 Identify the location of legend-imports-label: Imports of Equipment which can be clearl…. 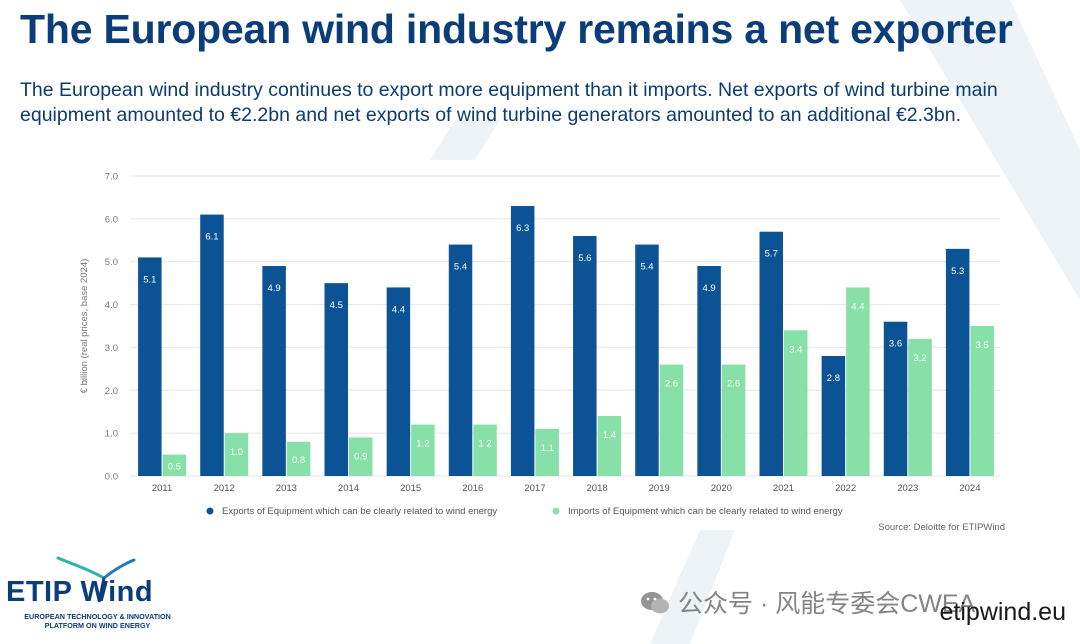
(705, 511).